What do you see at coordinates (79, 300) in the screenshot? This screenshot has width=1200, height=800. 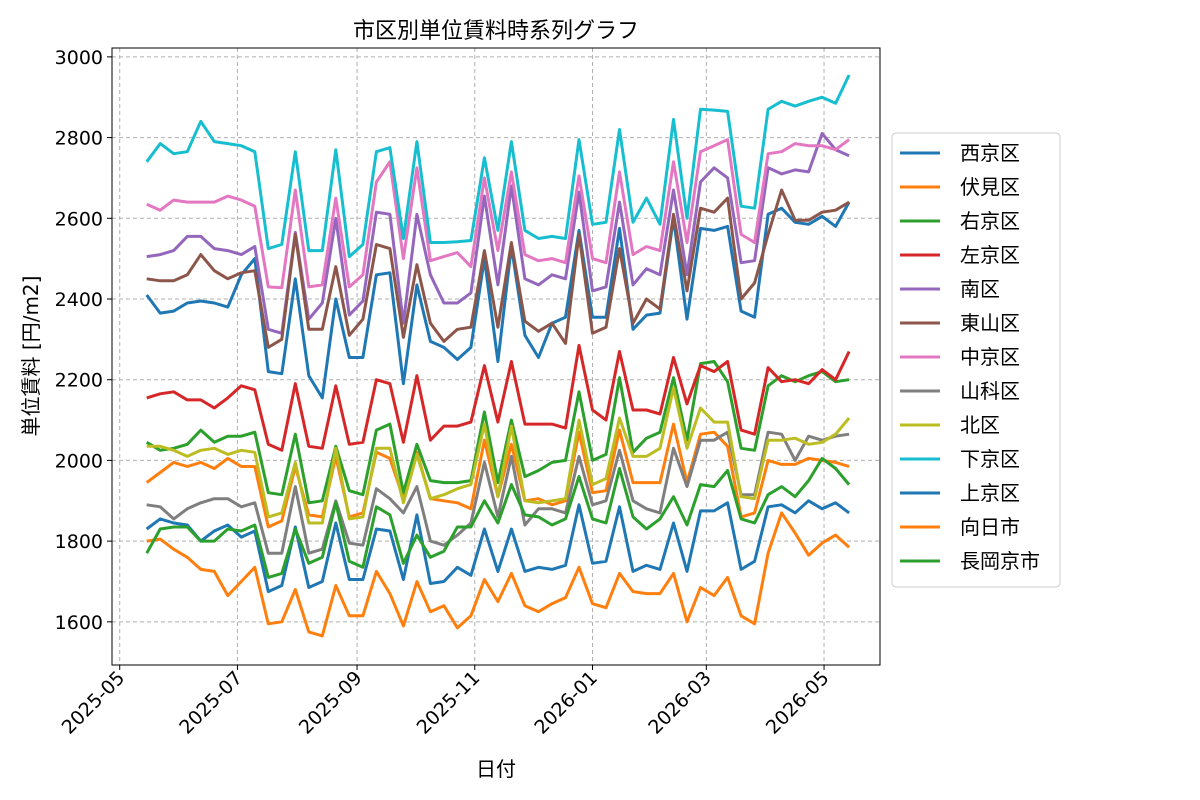 I see `y-tick-label: 2400` at bounding box center [79, 300].